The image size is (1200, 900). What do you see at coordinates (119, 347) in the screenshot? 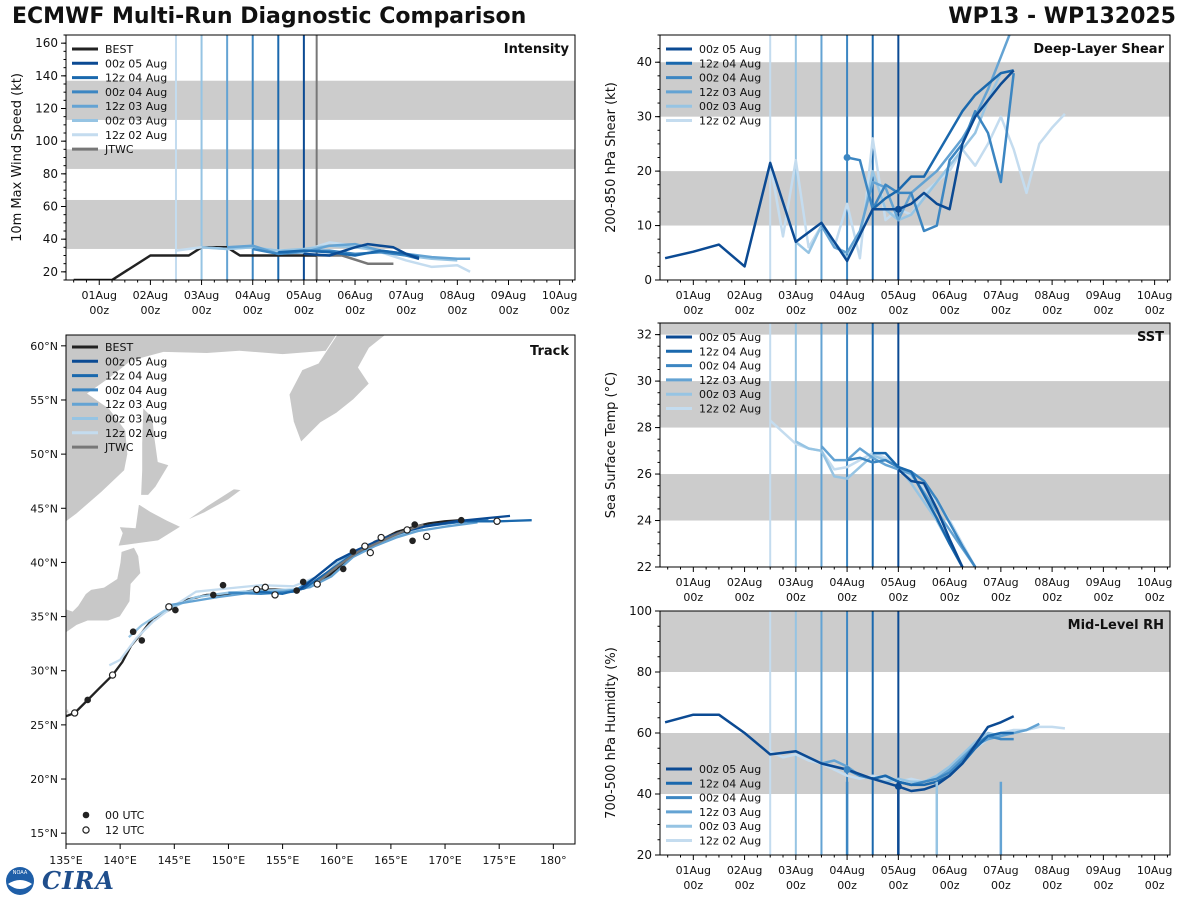
I see `track-legend-label: BEST` at bounding box center [119, 347].